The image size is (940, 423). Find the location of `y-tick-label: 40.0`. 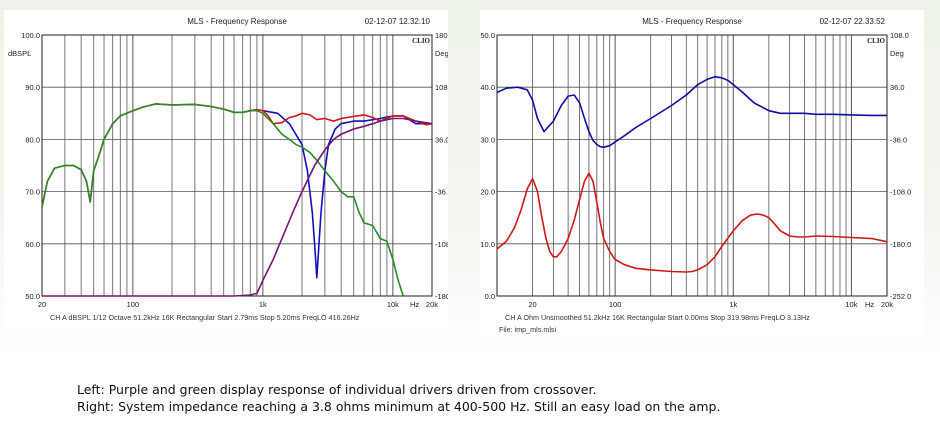

y-tick-label: 40.0 is located at coordinates (487, 87).